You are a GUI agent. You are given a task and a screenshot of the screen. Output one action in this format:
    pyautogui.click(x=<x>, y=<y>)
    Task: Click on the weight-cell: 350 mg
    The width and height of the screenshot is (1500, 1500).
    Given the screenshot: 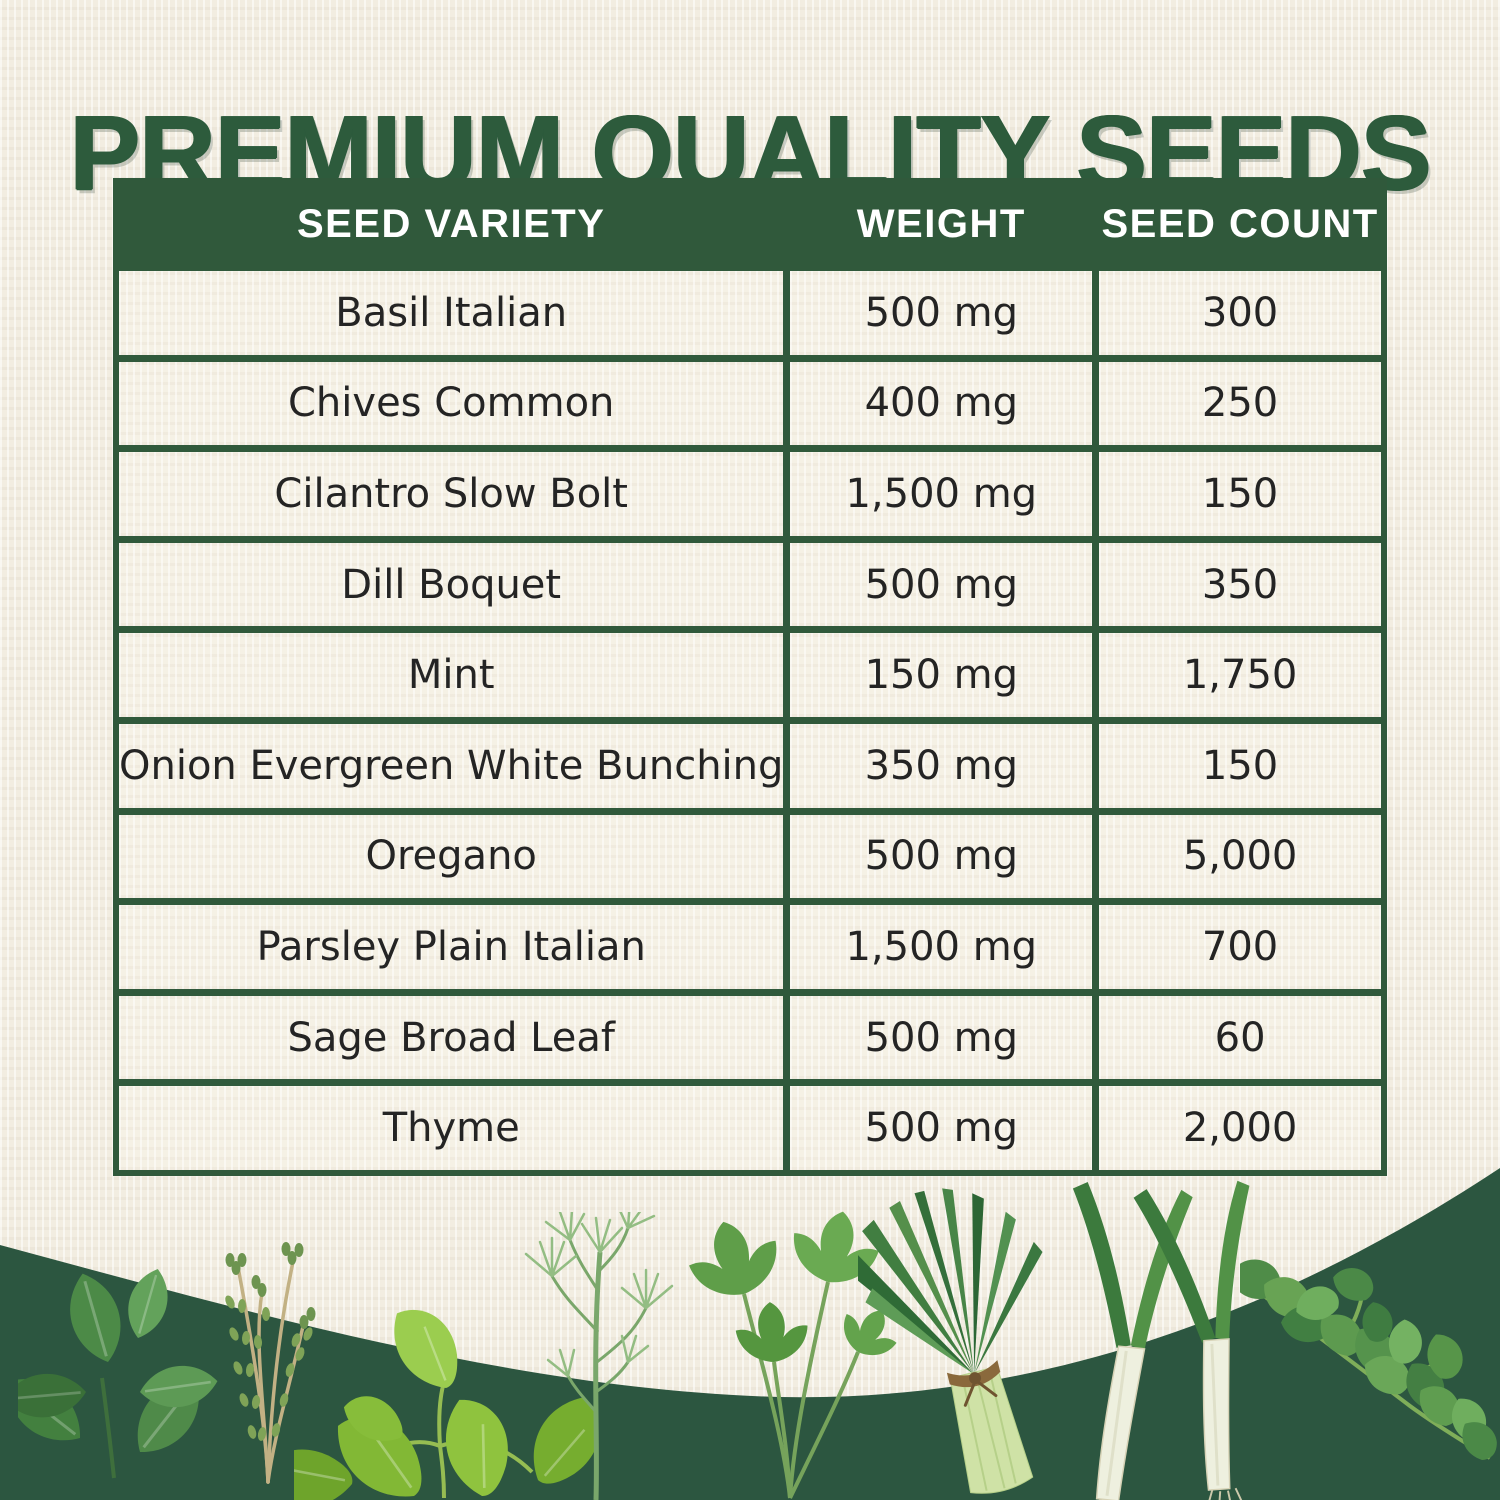 What is the action you would take?
    pyautogui.click(x=941, y=765)
    